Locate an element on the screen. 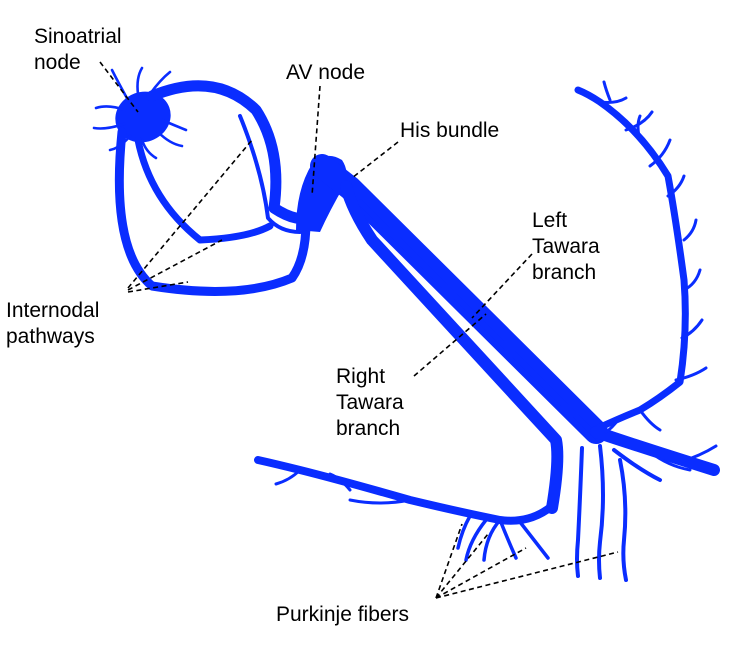 The image size is (748, 661). left-branch-terminal is located at coordinates (655, 451).